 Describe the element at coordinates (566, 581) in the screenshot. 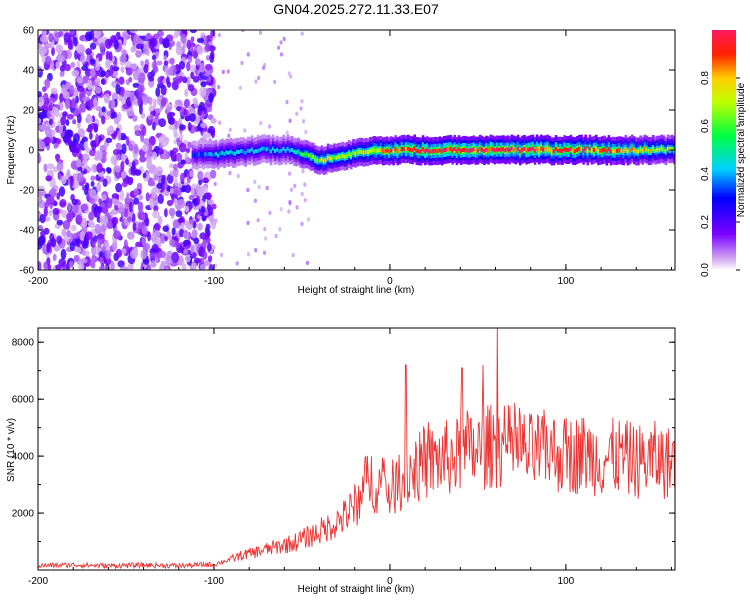

I see `x-tick-label: 100` at that location.